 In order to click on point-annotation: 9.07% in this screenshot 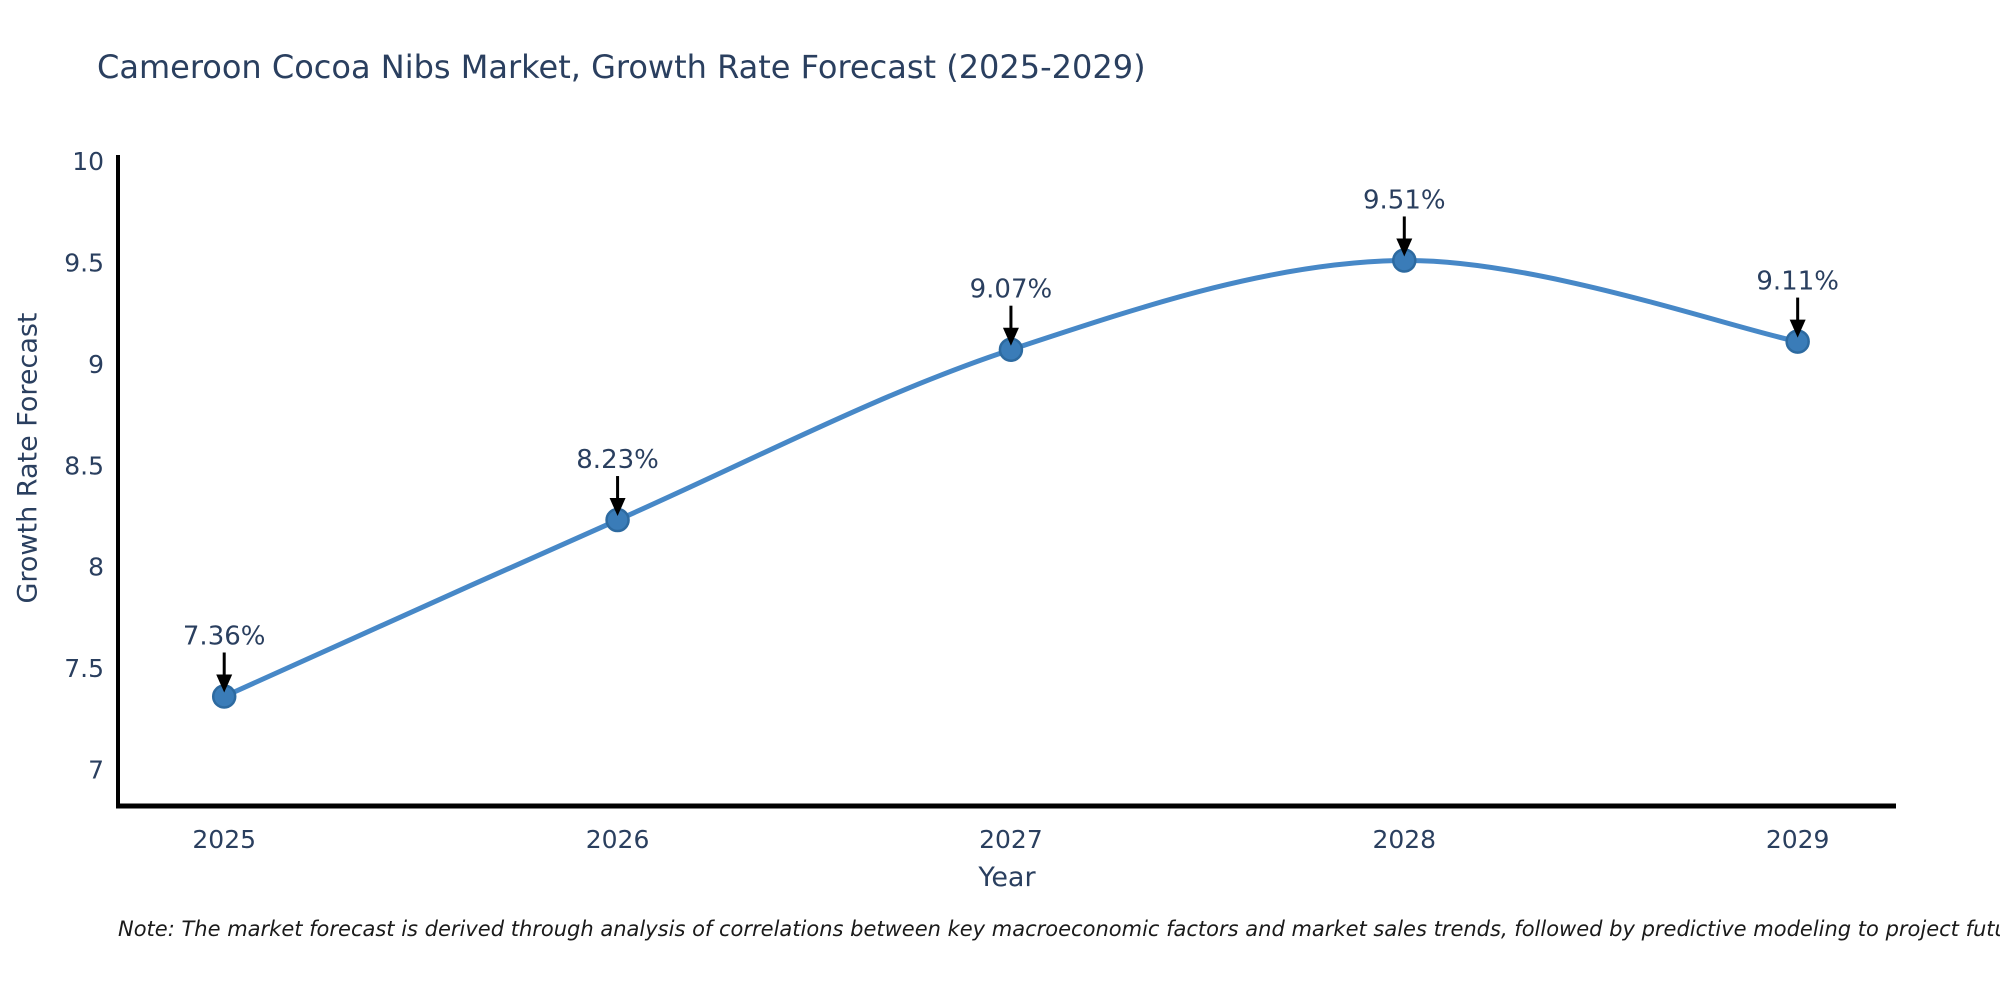, I will do `click(1011, 290)`.